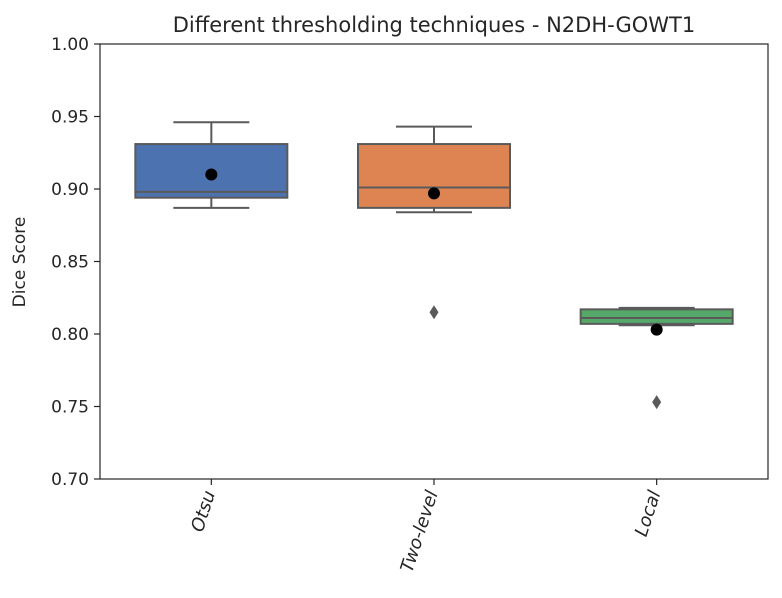 Image resolution: width=782 pixels, height=598 pixels. I want to click on y-tick-label: 1.00, so click(70, 45).